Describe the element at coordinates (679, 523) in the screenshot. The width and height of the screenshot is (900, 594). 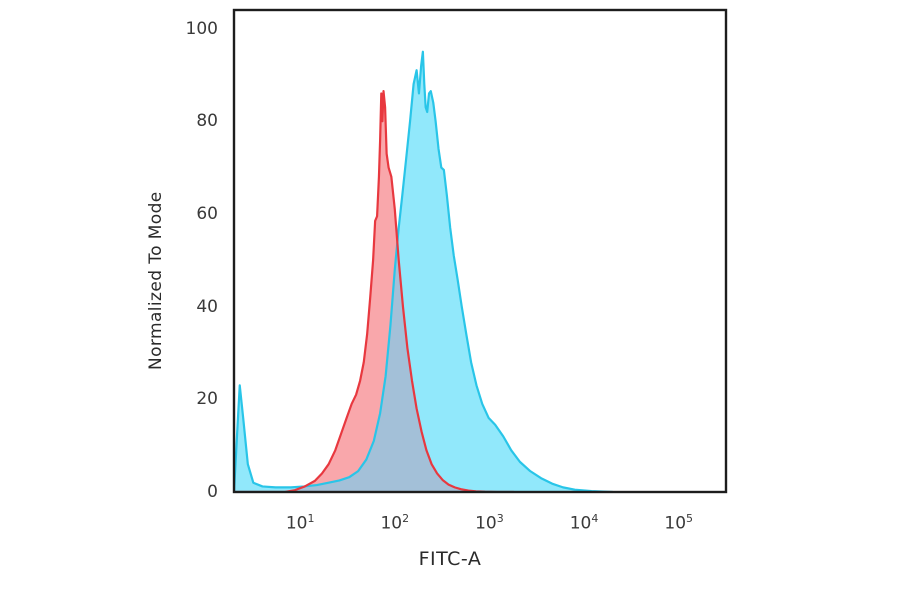
I see `x-tick-label: 10⁵` at that location.